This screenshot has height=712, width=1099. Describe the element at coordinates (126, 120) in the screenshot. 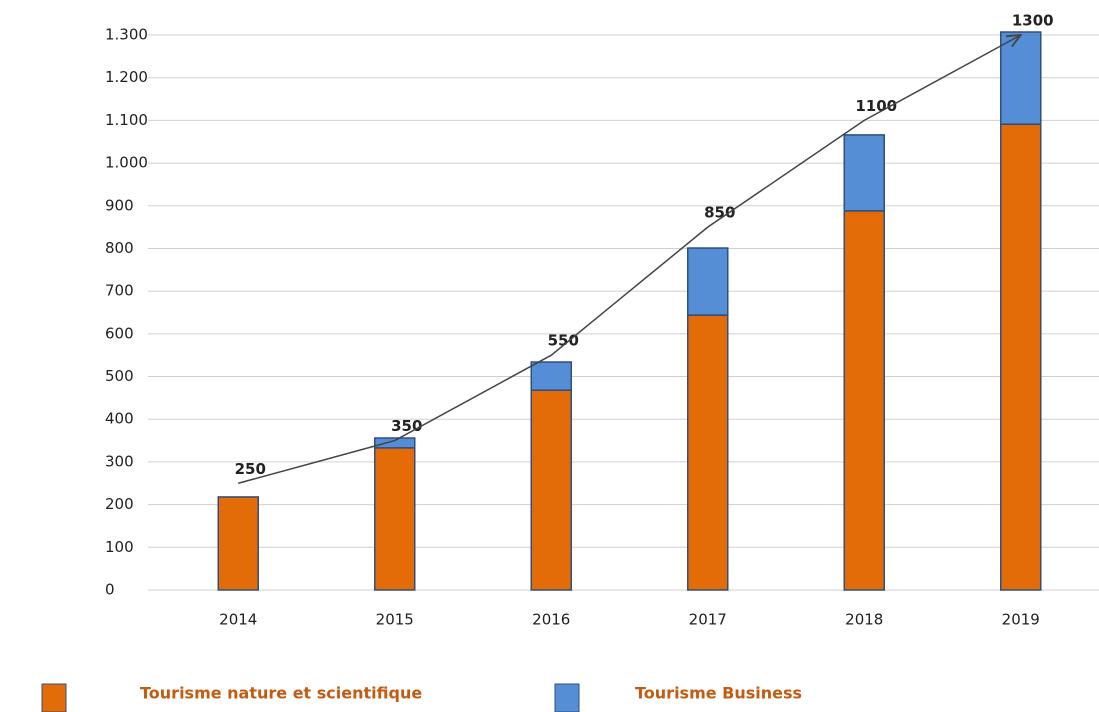

I see `y-tick-label: 1.100` at that location.